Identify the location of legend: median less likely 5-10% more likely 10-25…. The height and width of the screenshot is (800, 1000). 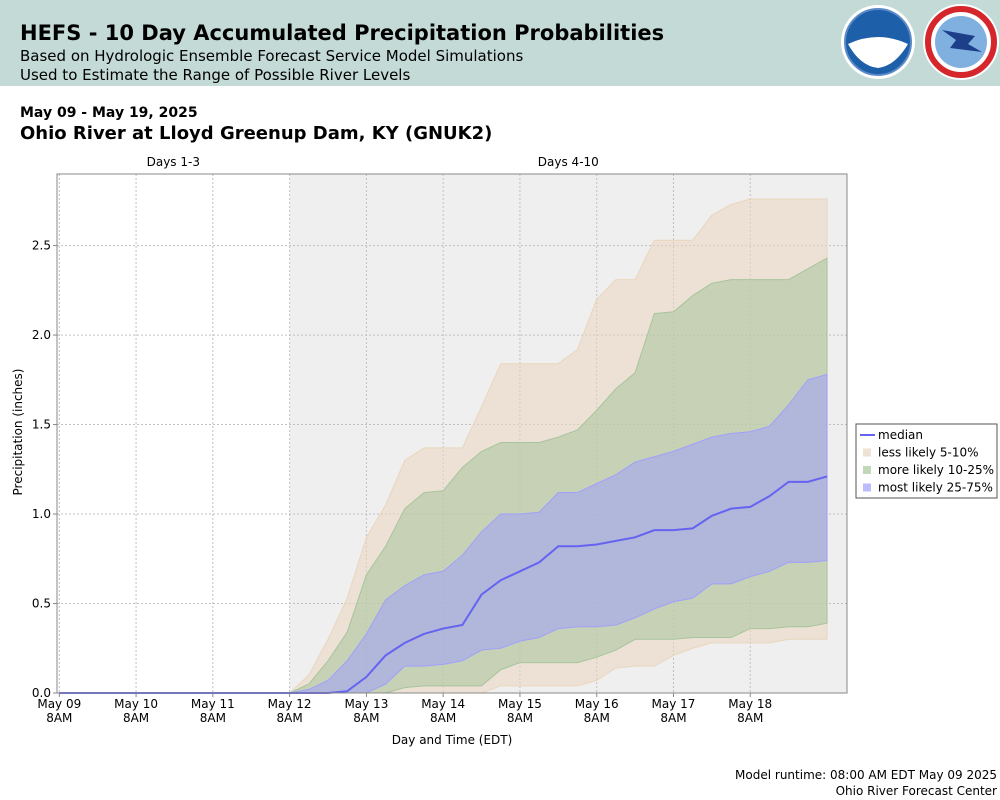
(926, 461).